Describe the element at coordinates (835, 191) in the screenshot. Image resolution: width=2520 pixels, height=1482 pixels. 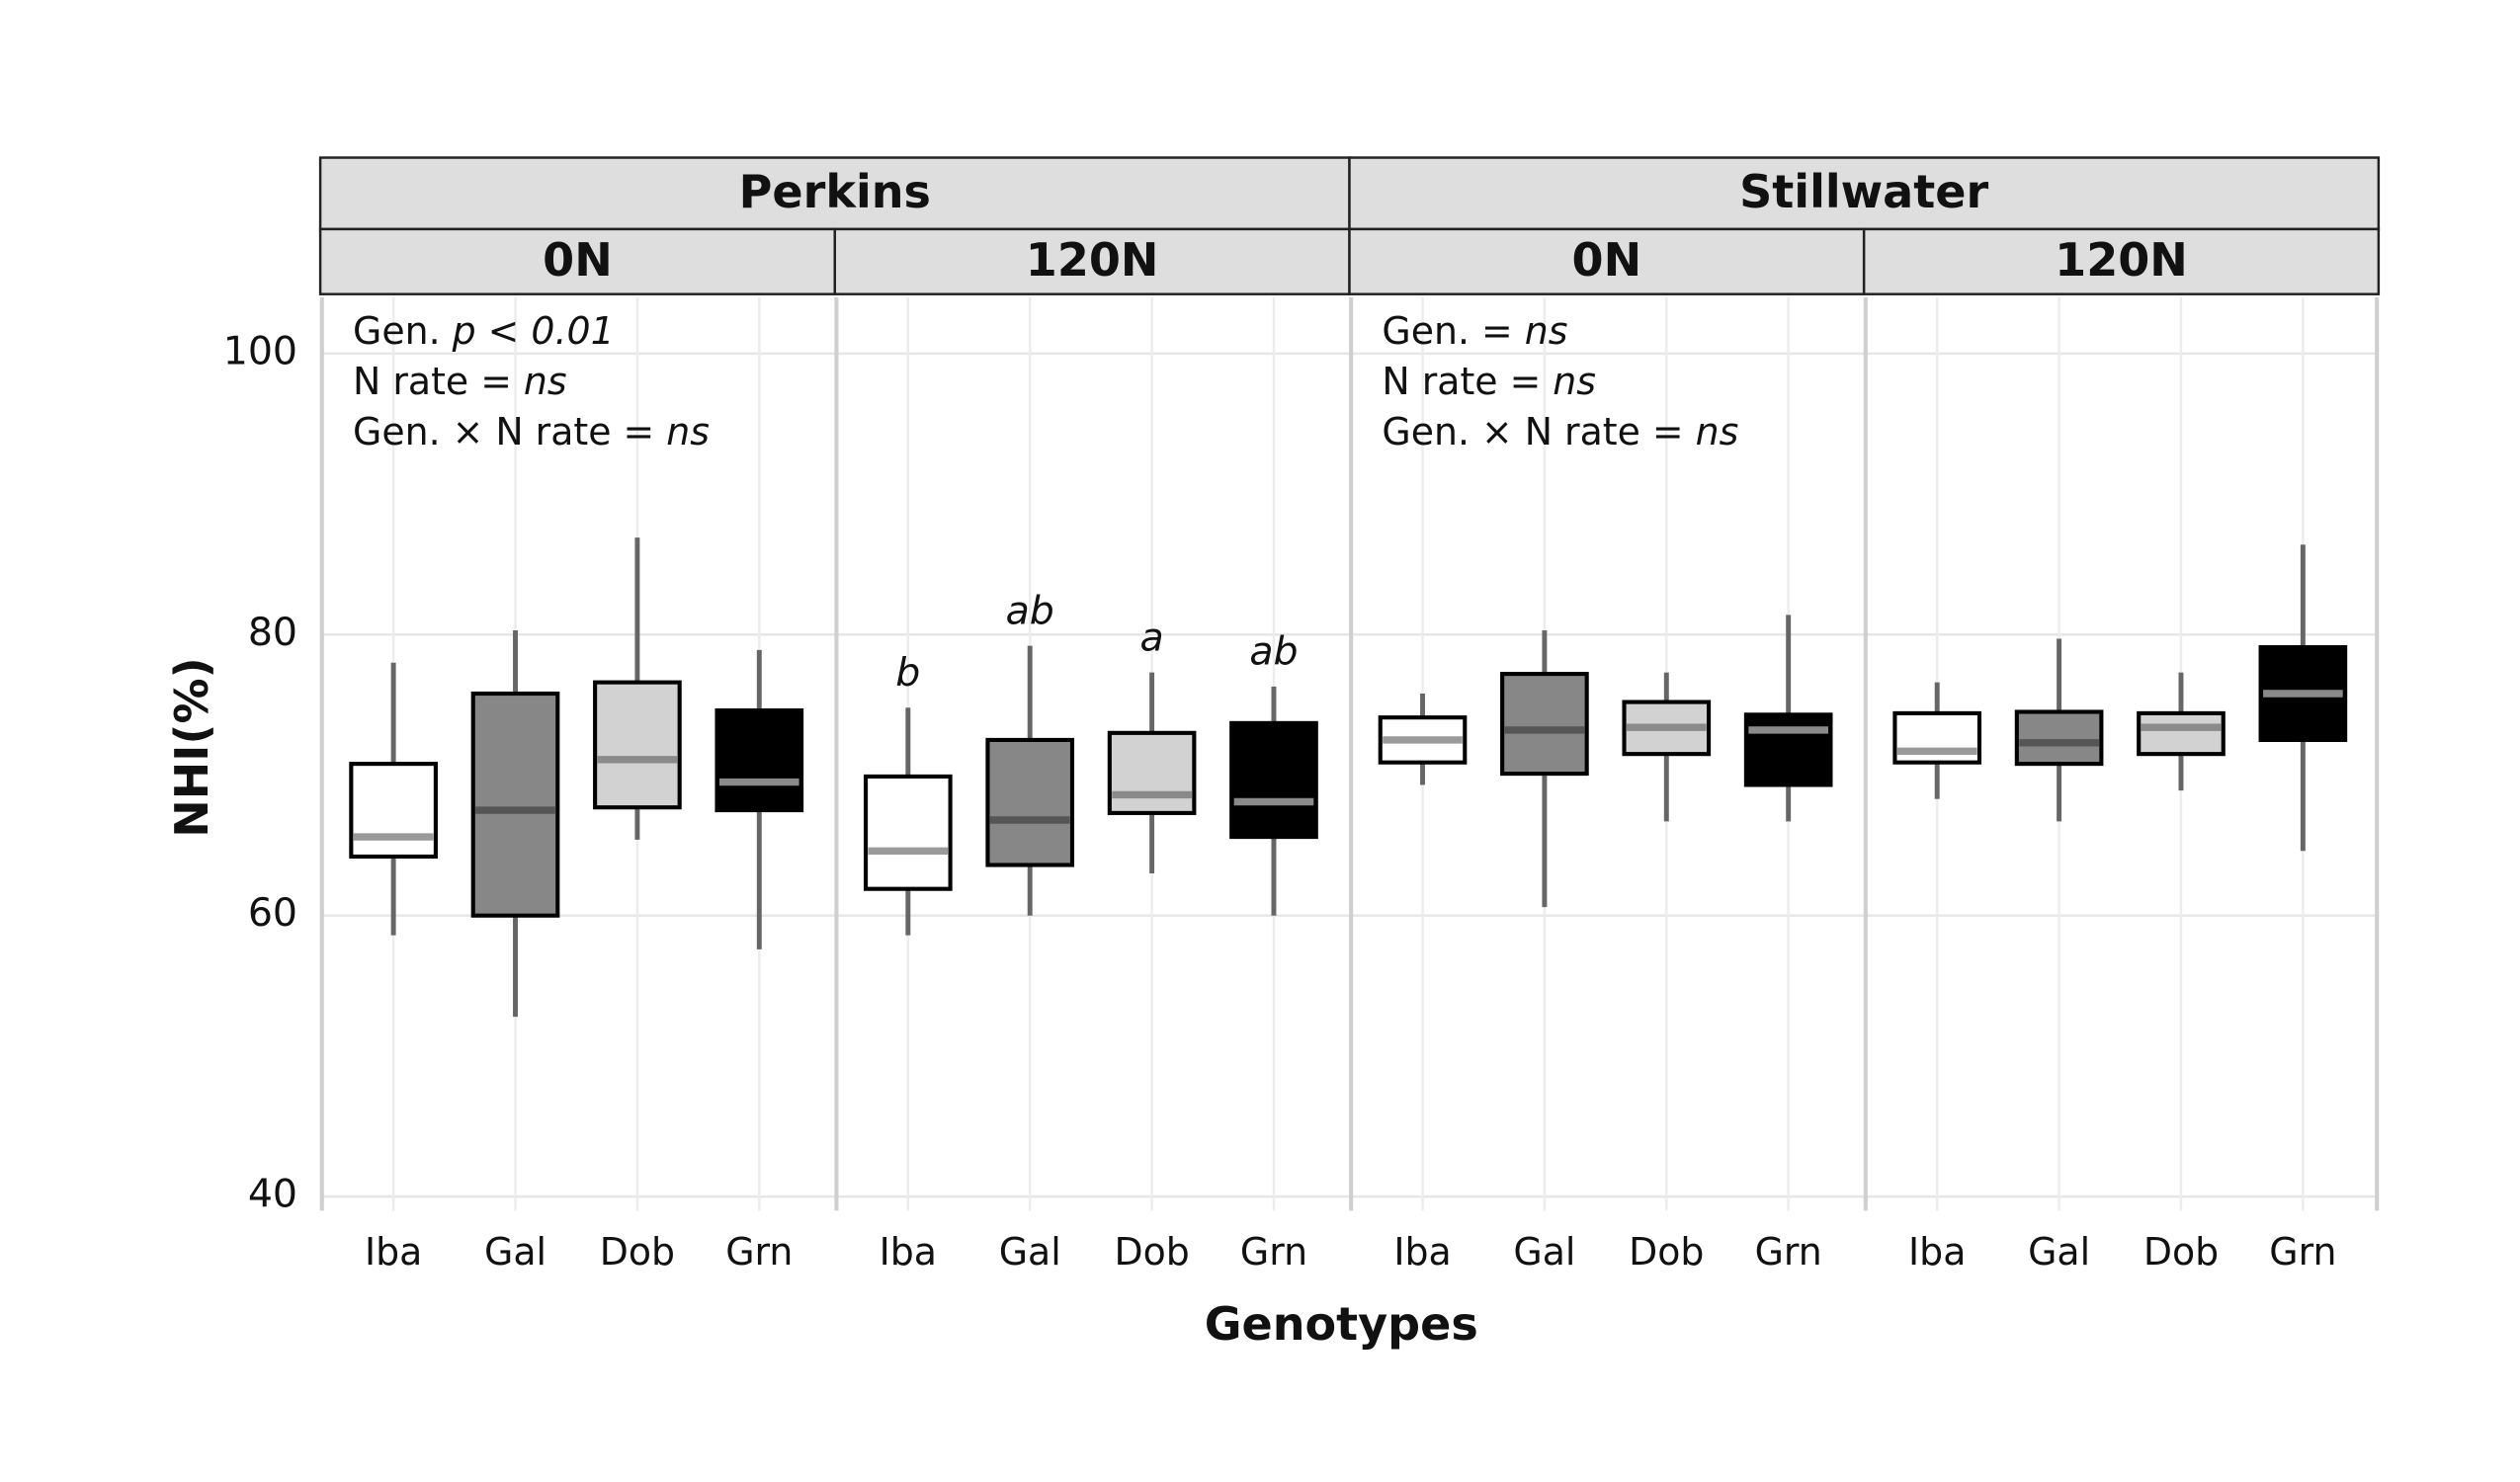
I see `site-label: Perkins` at that location.